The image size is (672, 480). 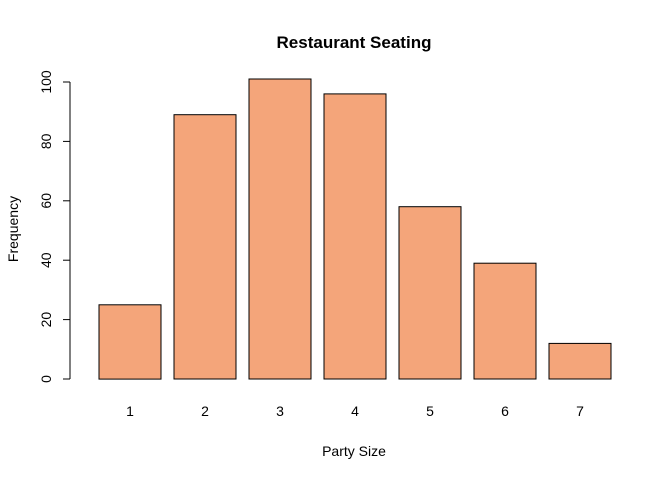 I want to click on x-tick-labels: 1 2 3 4 5 6 7, so click(x=355, y=411).